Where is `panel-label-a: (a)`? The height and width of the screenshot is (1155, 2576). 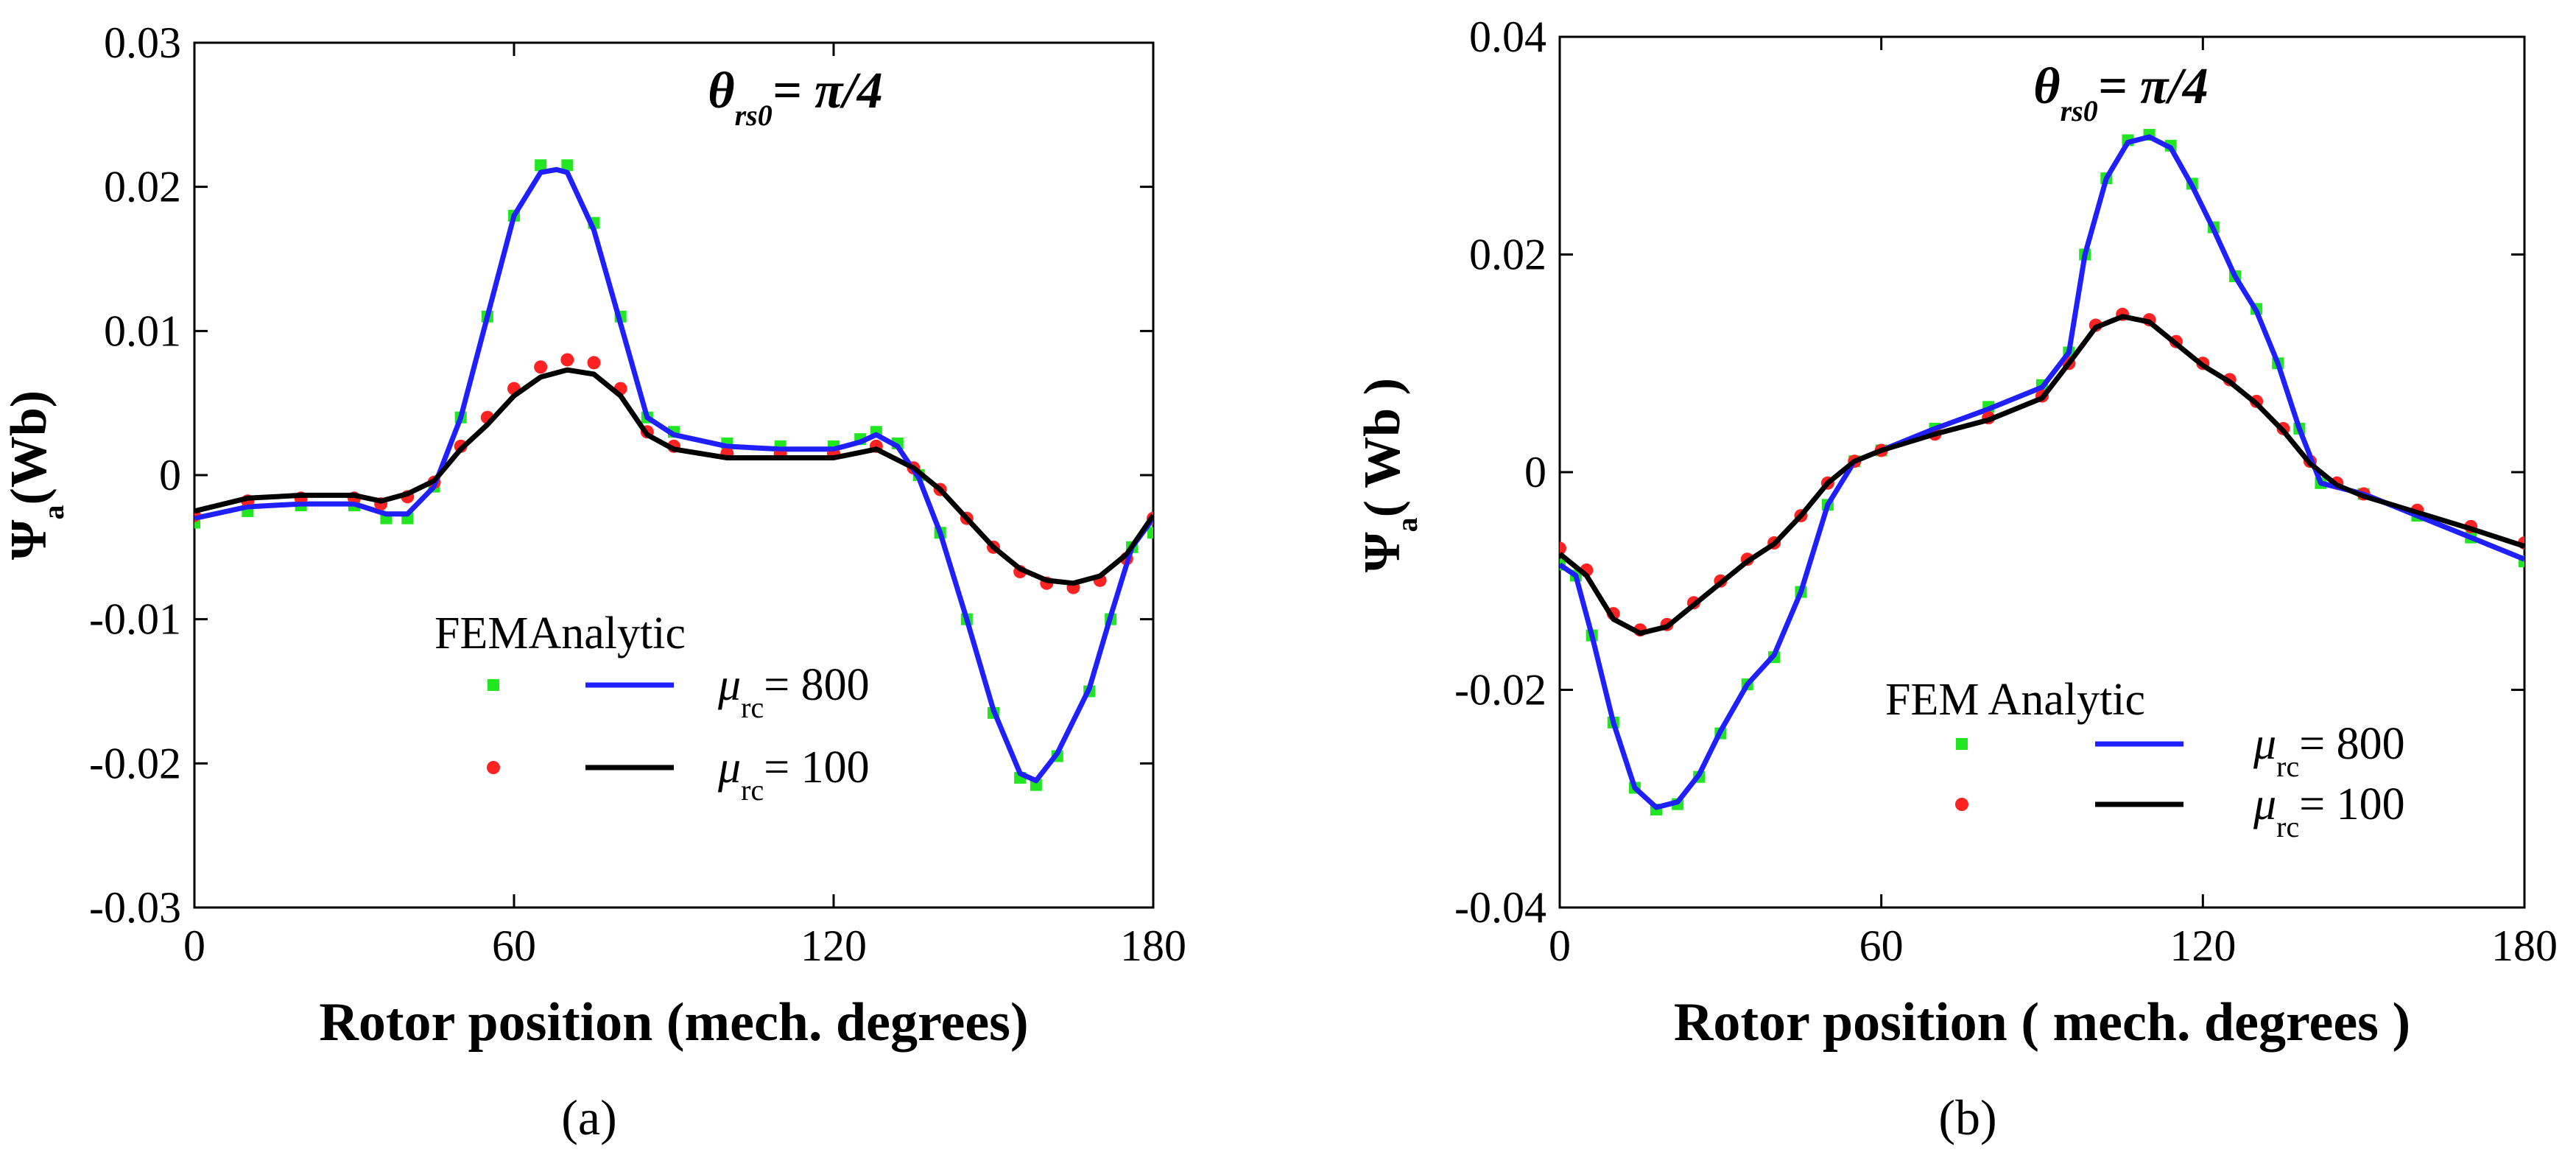 panel-label-a: (a) is located at coordinates (588, 1117).